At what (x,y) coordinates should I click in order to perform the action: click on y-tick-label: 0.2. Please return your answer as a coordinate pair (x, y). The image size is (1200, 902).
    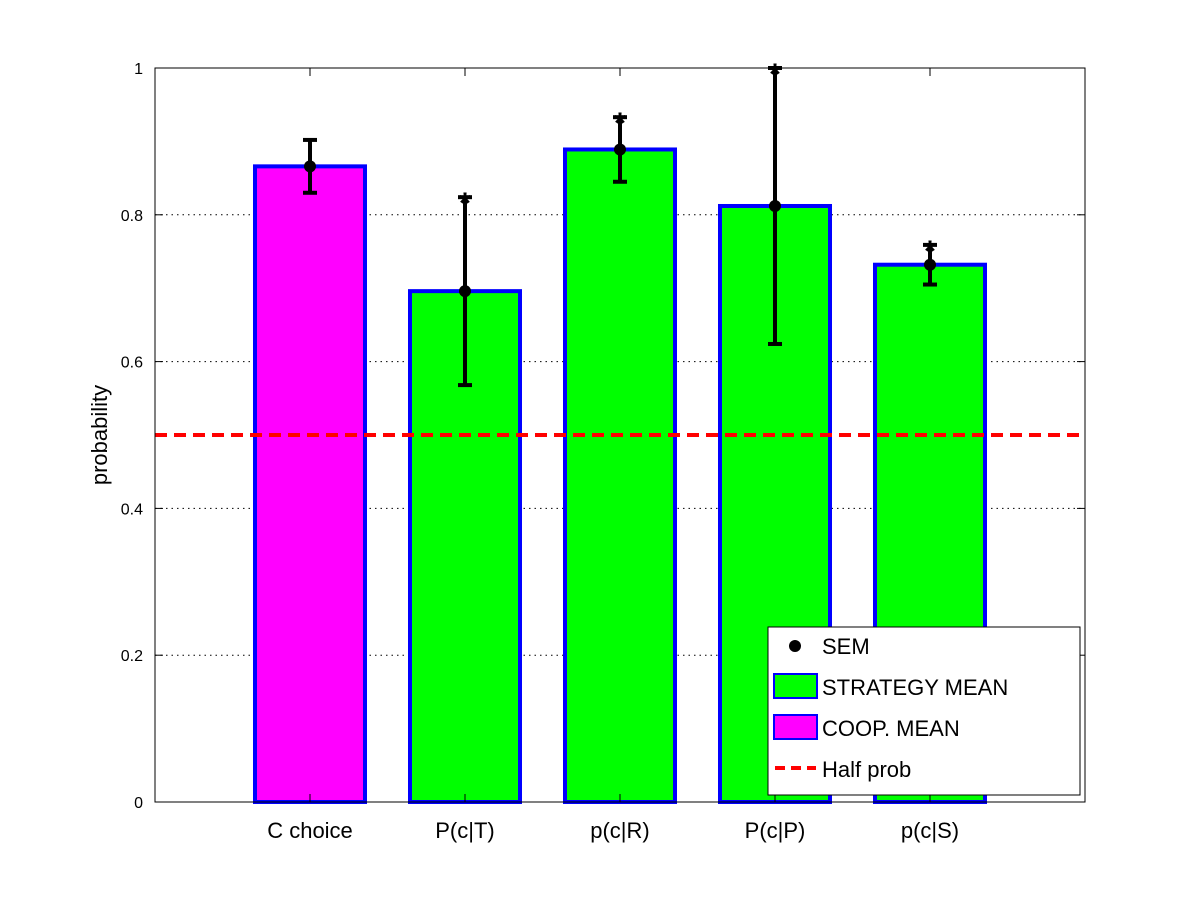
    Looking at the image, I should click on (132, 656).